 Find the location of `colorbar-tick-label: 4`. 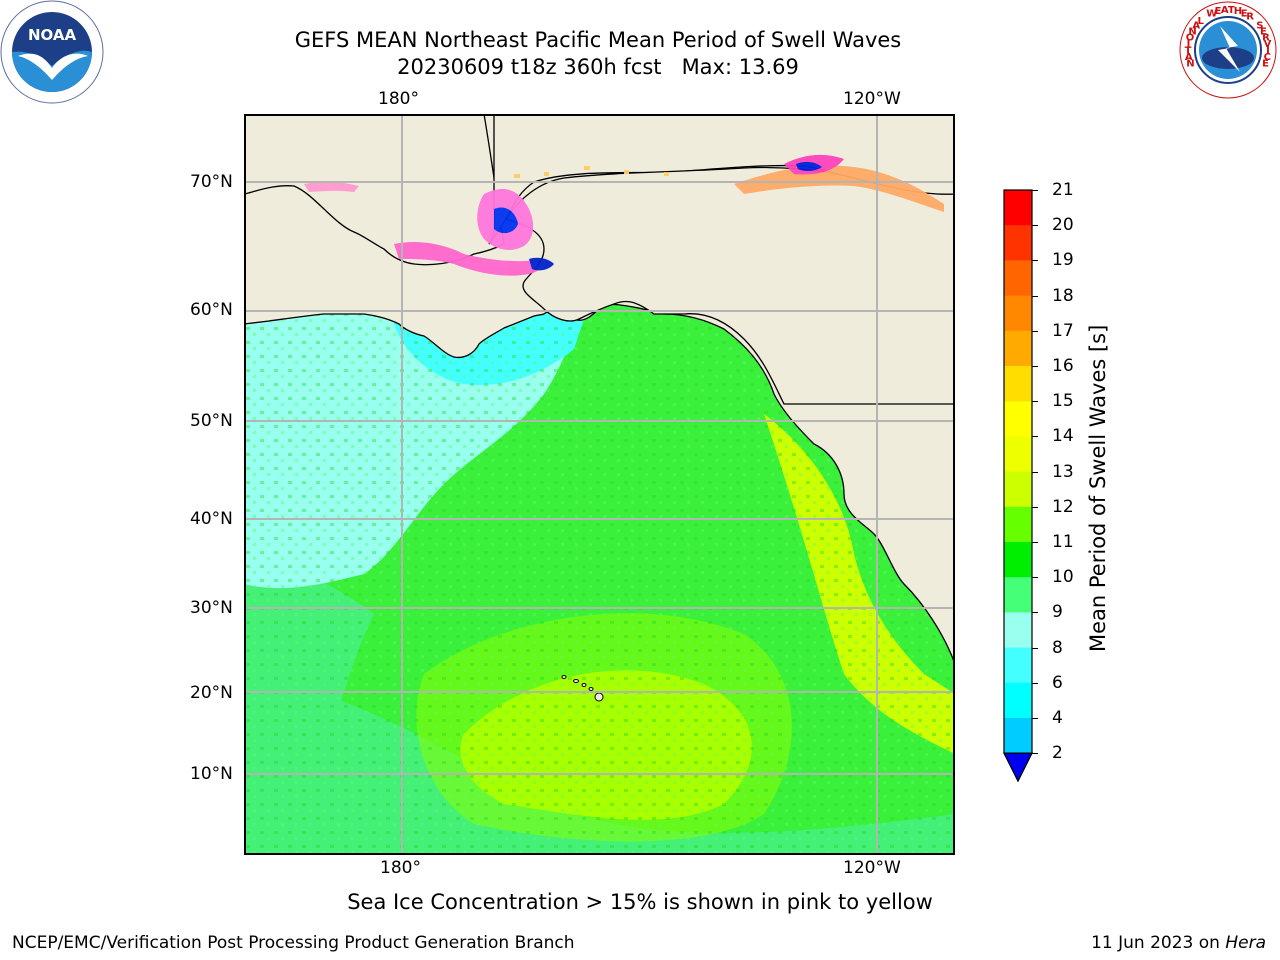

colorbar-tick-label: 4 is located at coordinates (1057, 718).